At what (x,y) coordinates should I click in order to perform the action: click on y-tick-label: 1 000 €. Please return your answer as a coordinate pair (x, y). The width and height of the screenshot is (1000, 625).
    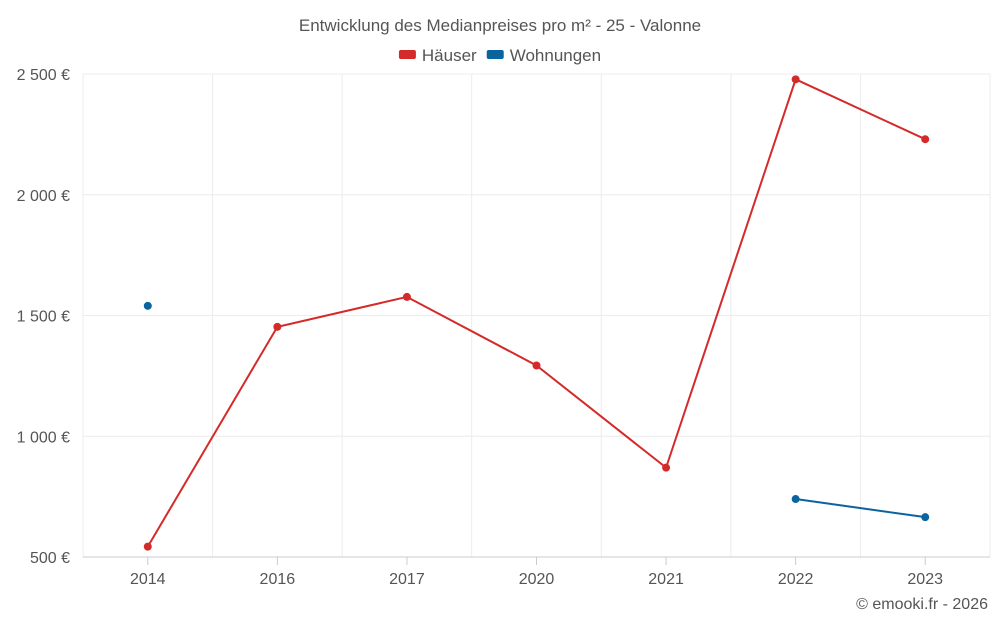
    Looking at the image, I should click on (43, 437).